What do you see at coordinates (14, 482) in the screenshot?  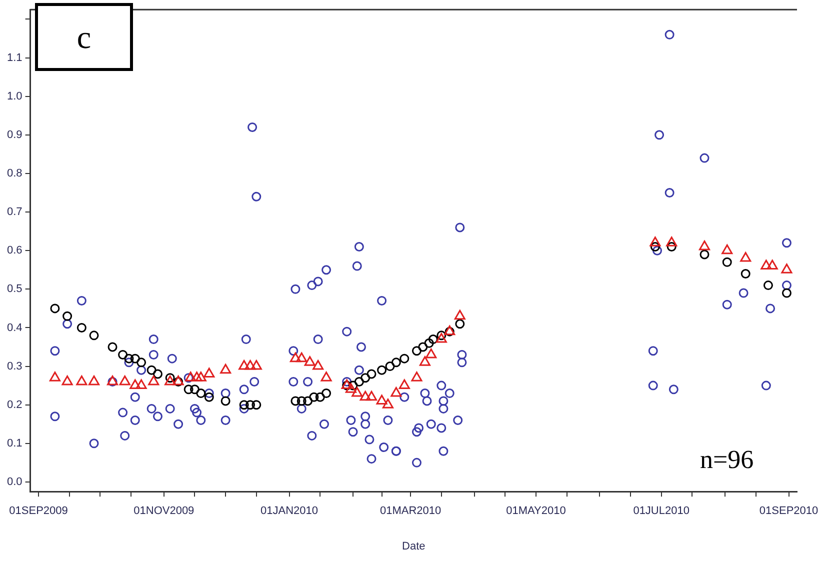 I see `y-tick-label: 0.0` at bounding box center [14, 482].